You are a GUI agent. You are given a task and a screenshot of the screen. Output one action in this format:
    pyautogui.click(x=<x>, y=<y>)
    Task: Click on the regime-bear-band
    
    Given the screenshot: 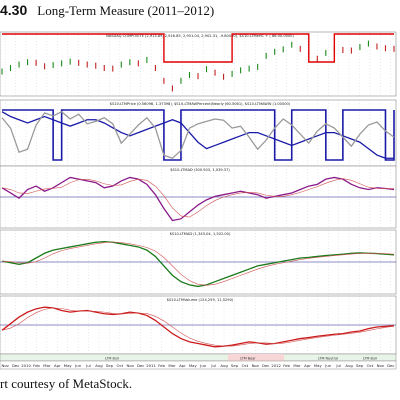 What is the action you would take?
    pyautogui.click(x=256, y=357)
    